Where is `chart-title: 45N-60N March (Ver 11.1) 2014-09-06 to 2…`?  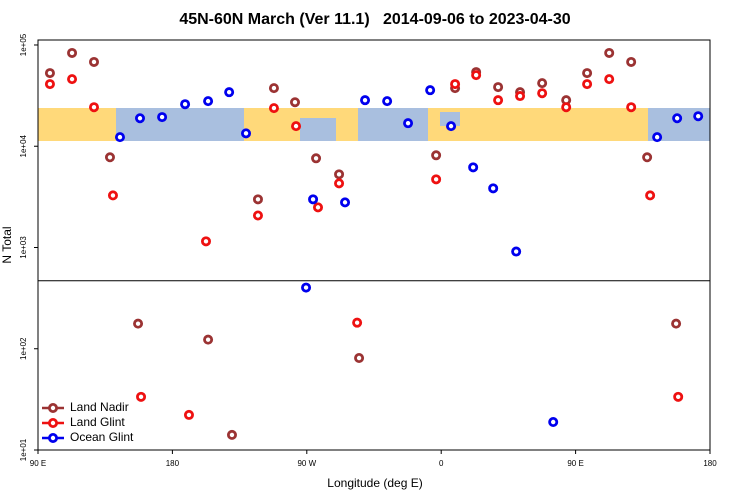 chart-title: 45N-60N March (Ver 11.1) 2014-09-06 to 2… is located at coordinates (374, 19).